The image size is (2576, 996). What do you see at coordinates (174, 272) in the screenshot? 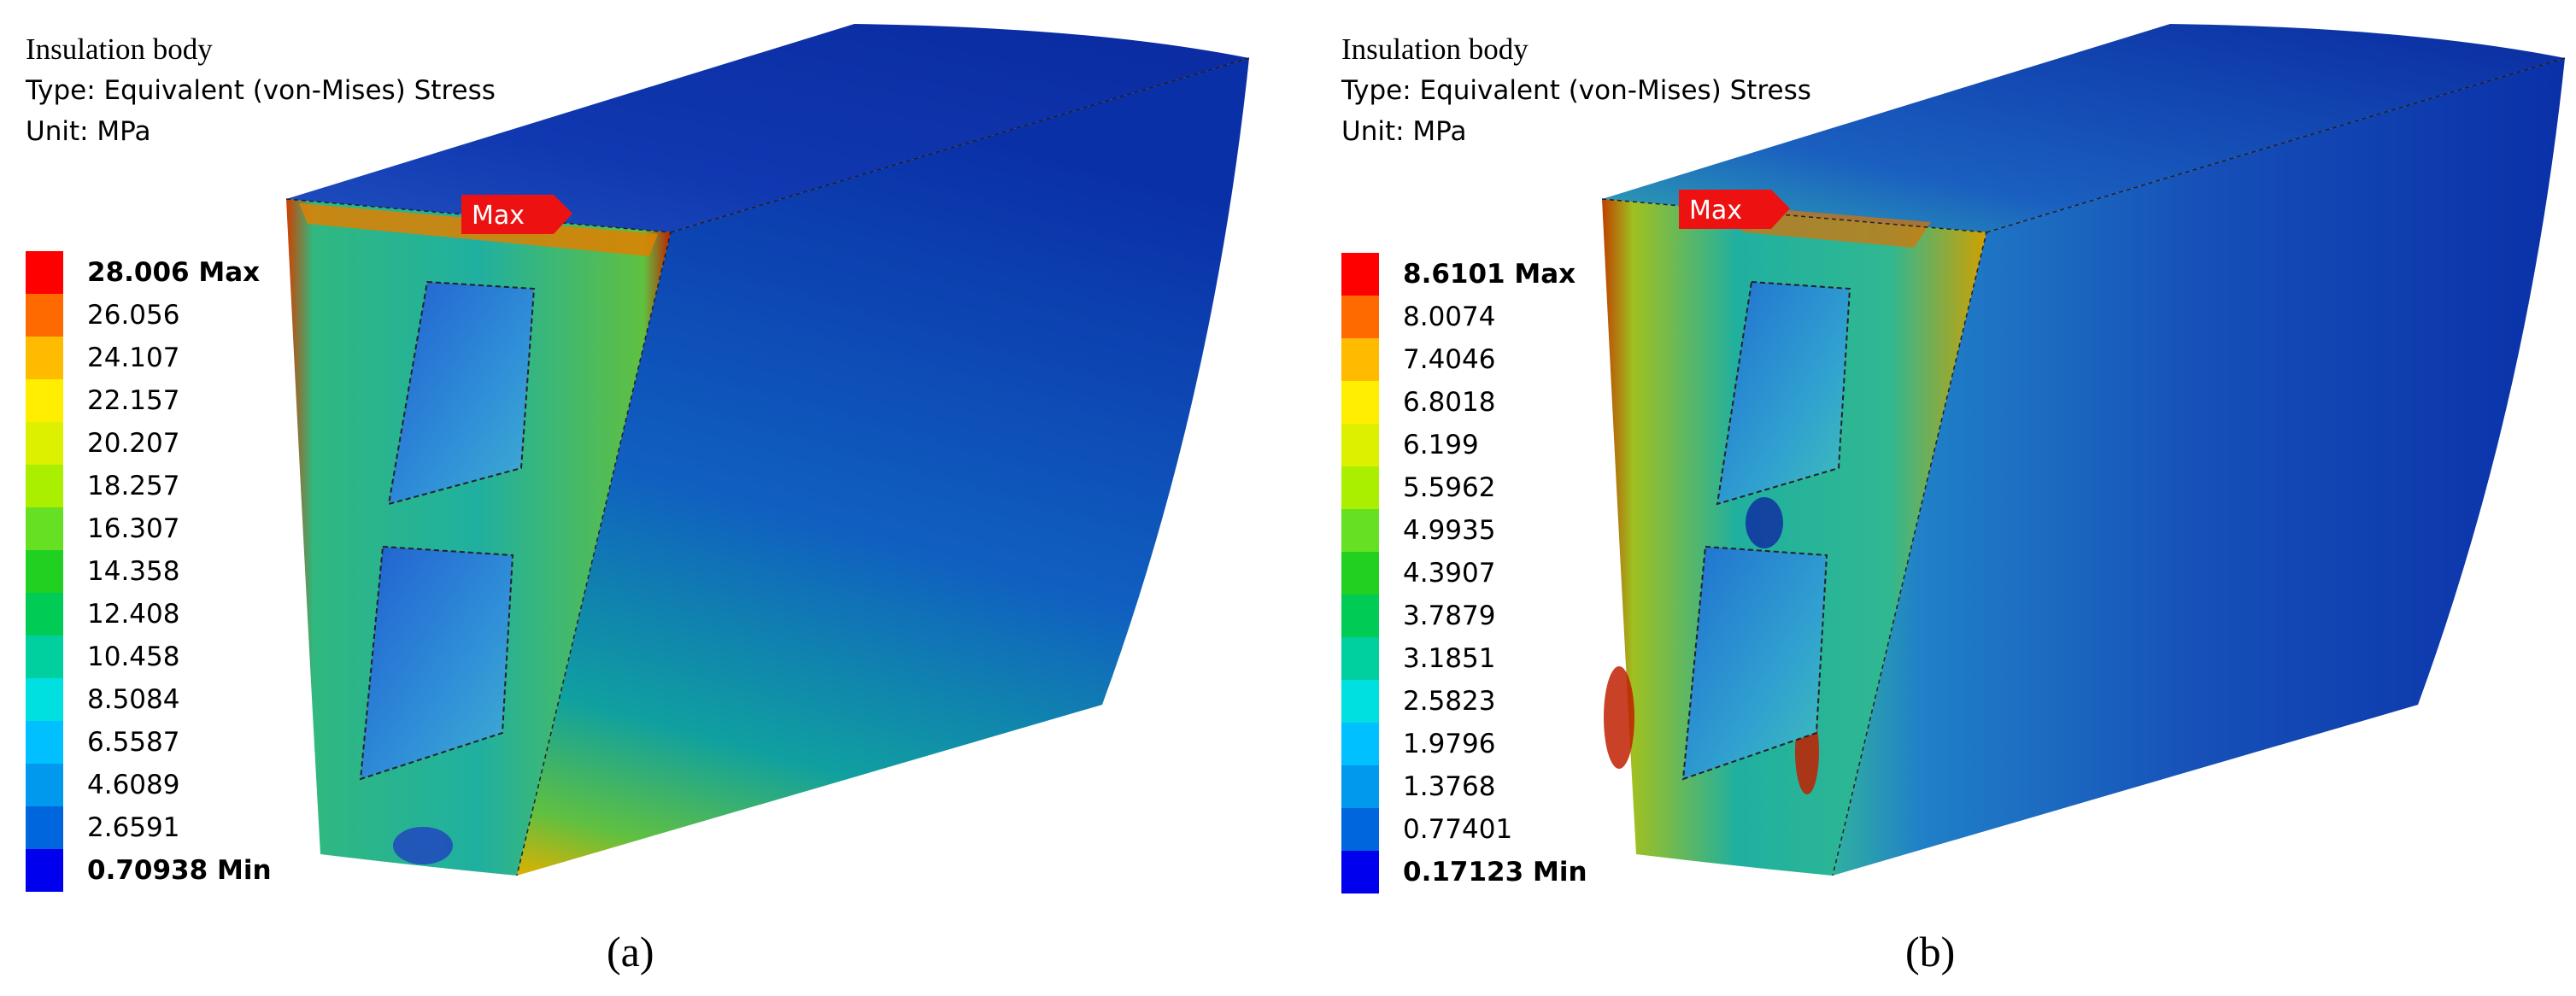
I see `legend-max-label: 28.006 Max` at bounding box center [174, 272].